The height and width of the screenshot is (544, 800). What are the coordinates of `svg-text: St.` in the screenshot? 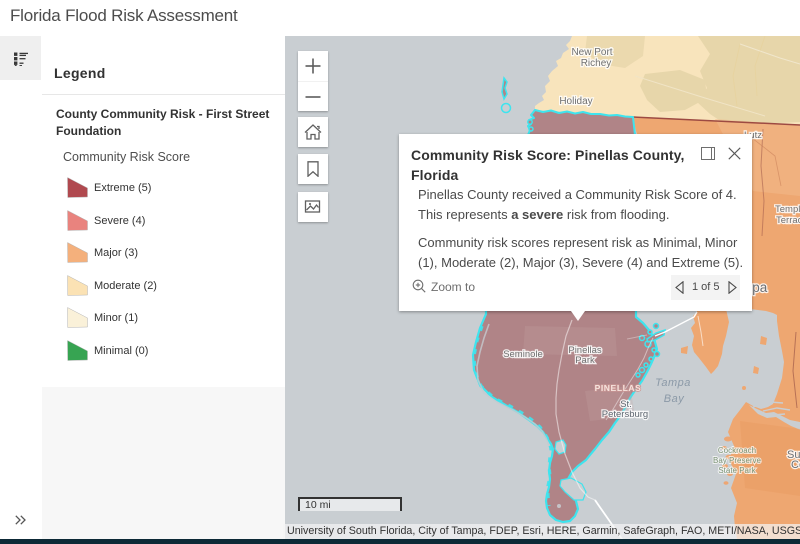 It's located at (626, 404).